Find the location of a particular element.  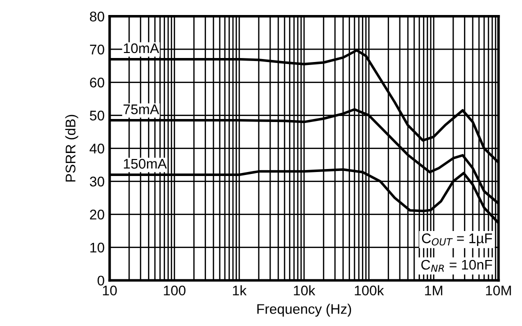

x-tick-label: 10 is located at coordinates (109, 291).